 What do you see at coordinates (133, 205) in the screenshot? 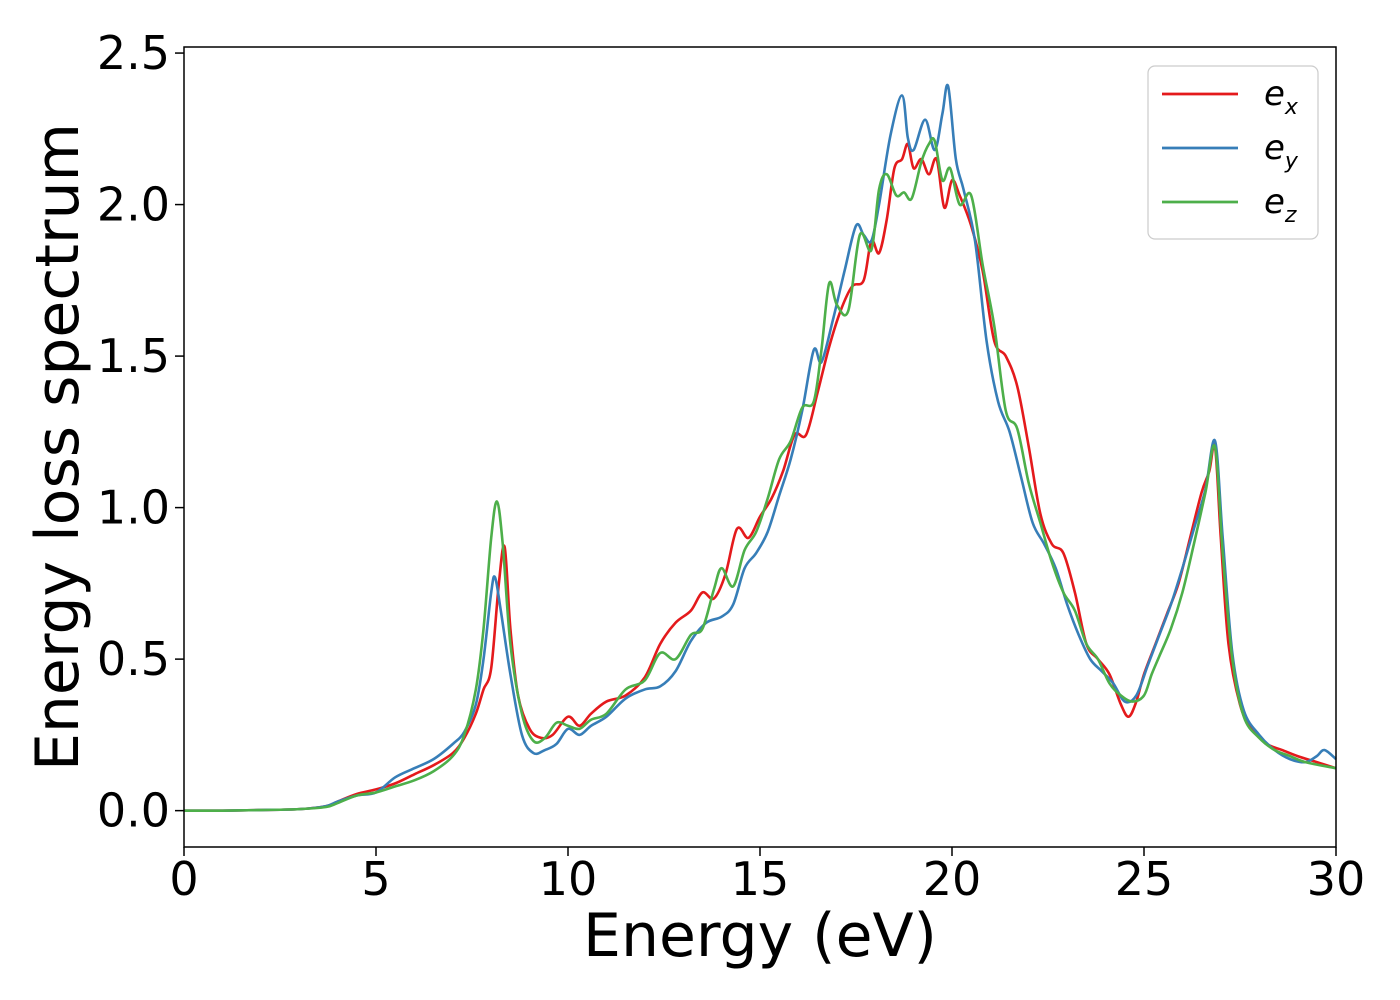
I see `y-tick-label: 2.0` at bounding box center [133, 205].